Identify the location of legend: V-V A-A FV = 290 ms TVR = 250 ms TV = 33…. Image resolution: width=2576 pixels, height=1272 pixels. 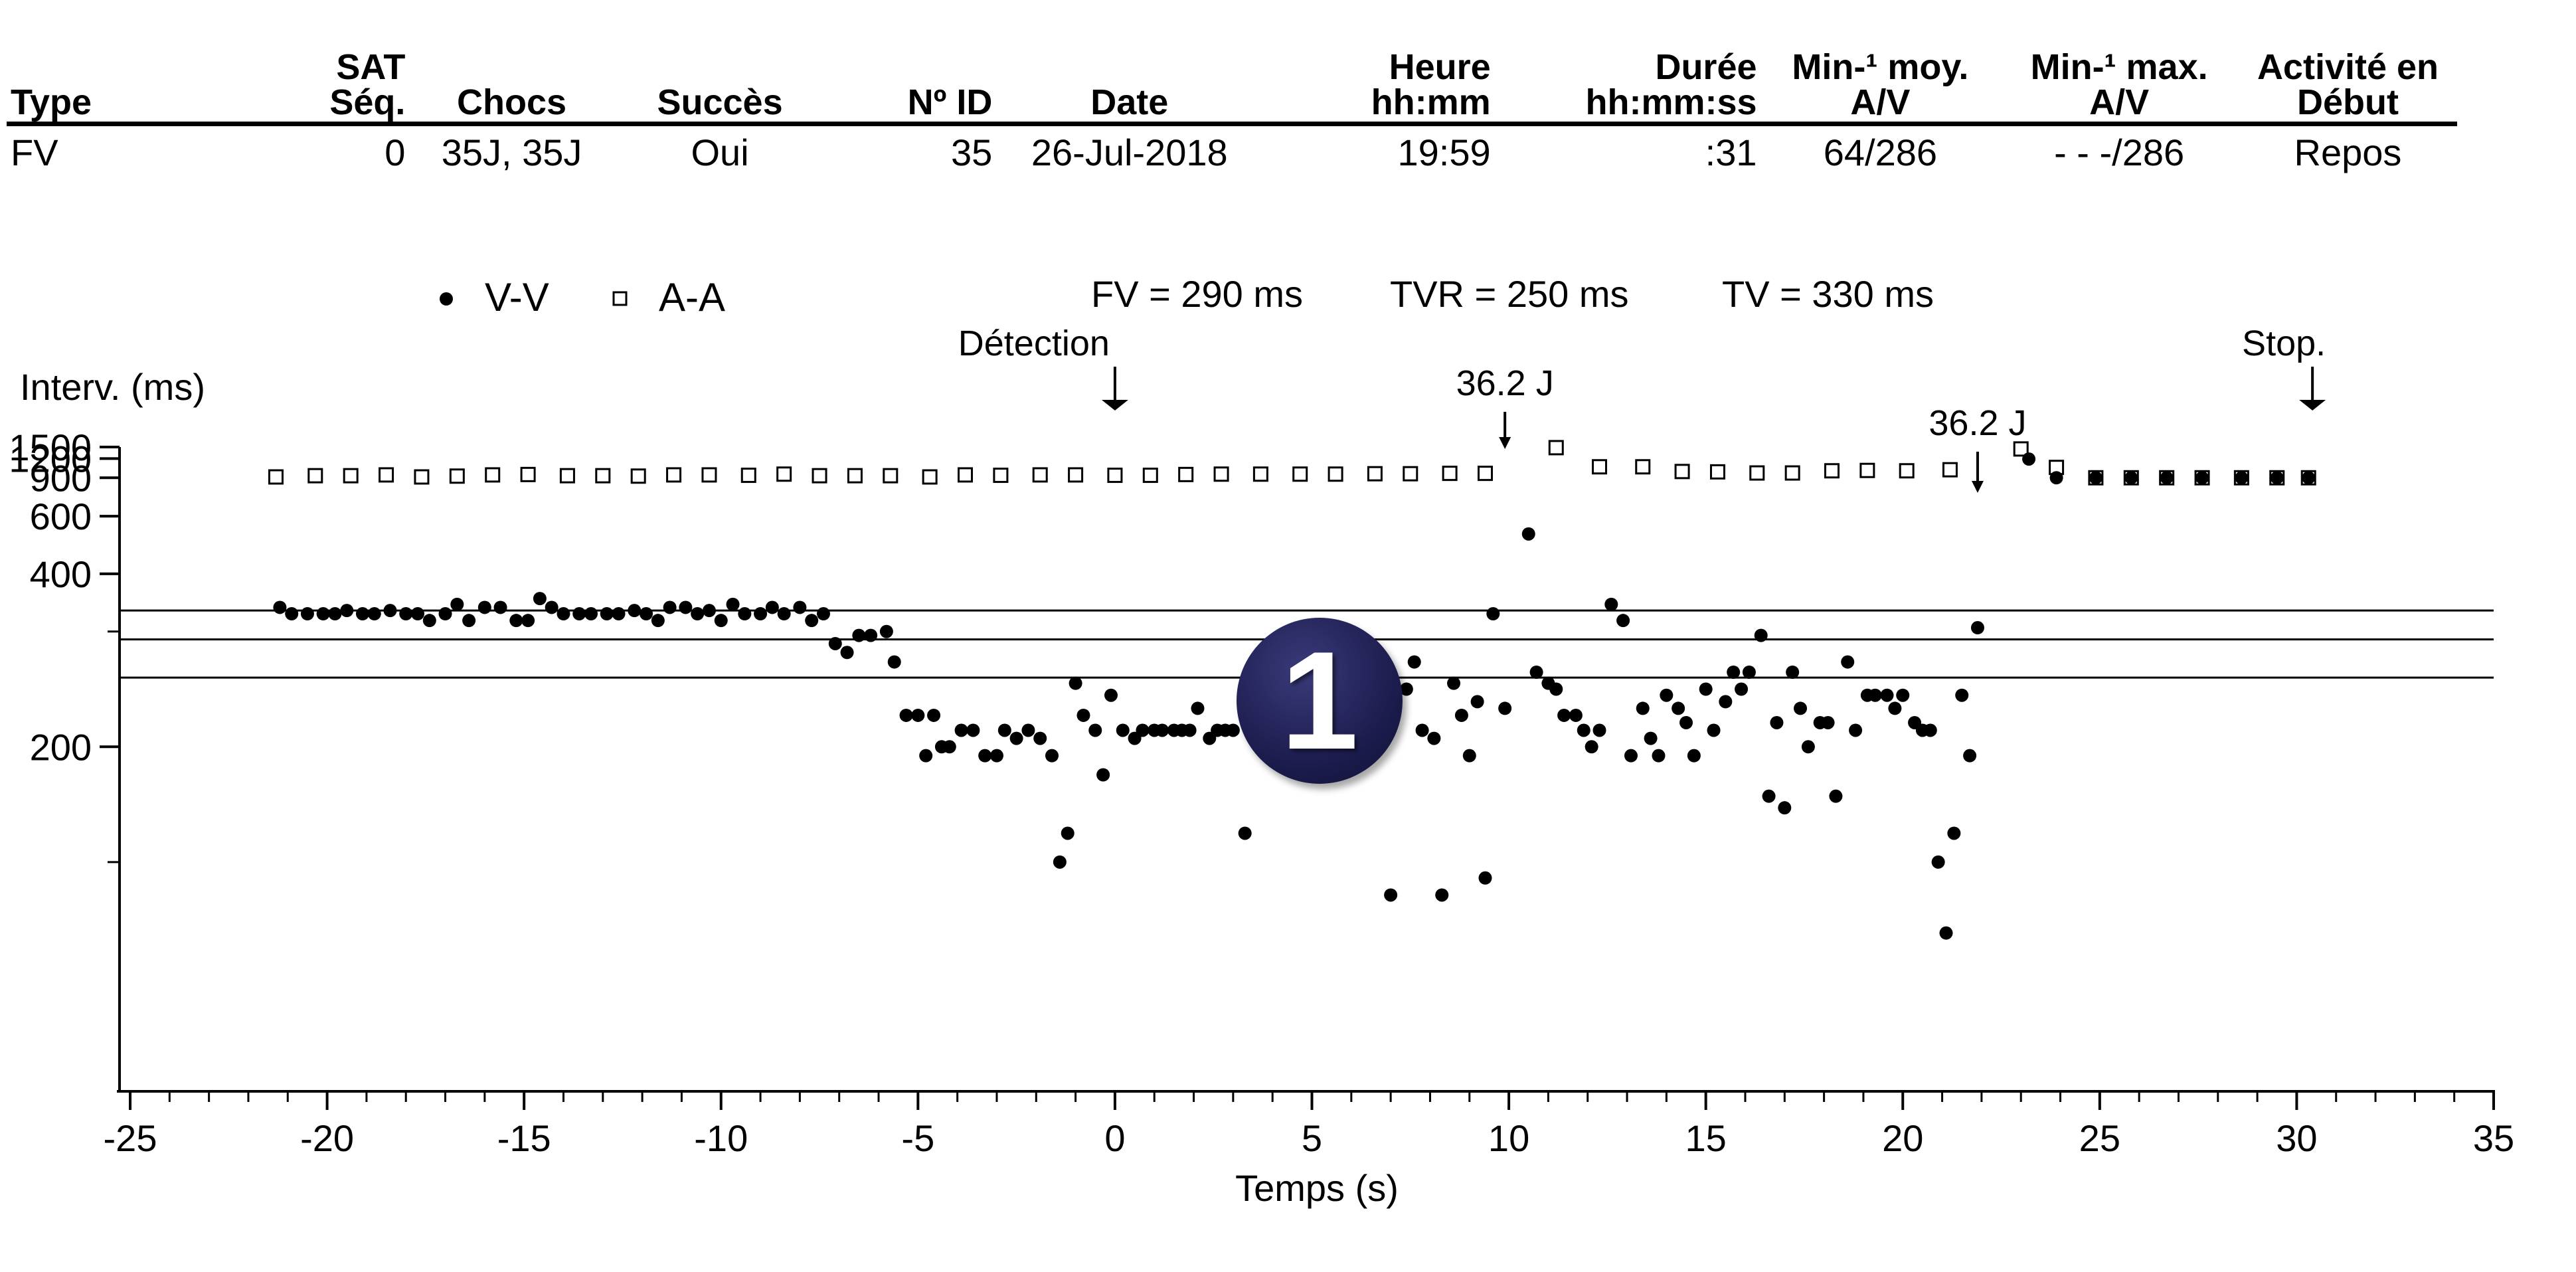
(1187, 296).